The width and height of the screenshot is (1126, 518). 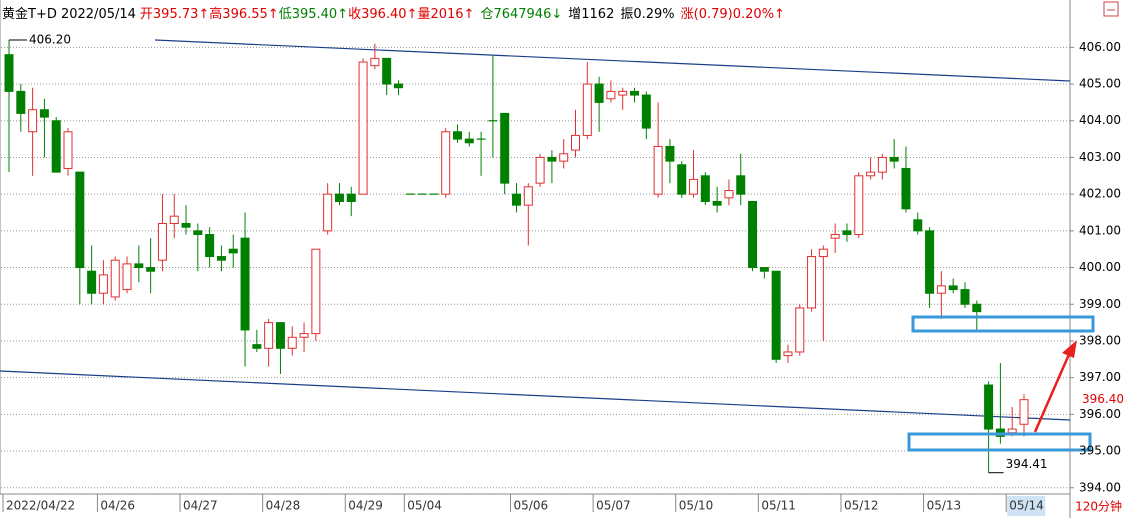 What do you see at coordinates (647, 14) in the screenshot?
I see `header-field: 振0.29%` at bounding box center [647, 14].